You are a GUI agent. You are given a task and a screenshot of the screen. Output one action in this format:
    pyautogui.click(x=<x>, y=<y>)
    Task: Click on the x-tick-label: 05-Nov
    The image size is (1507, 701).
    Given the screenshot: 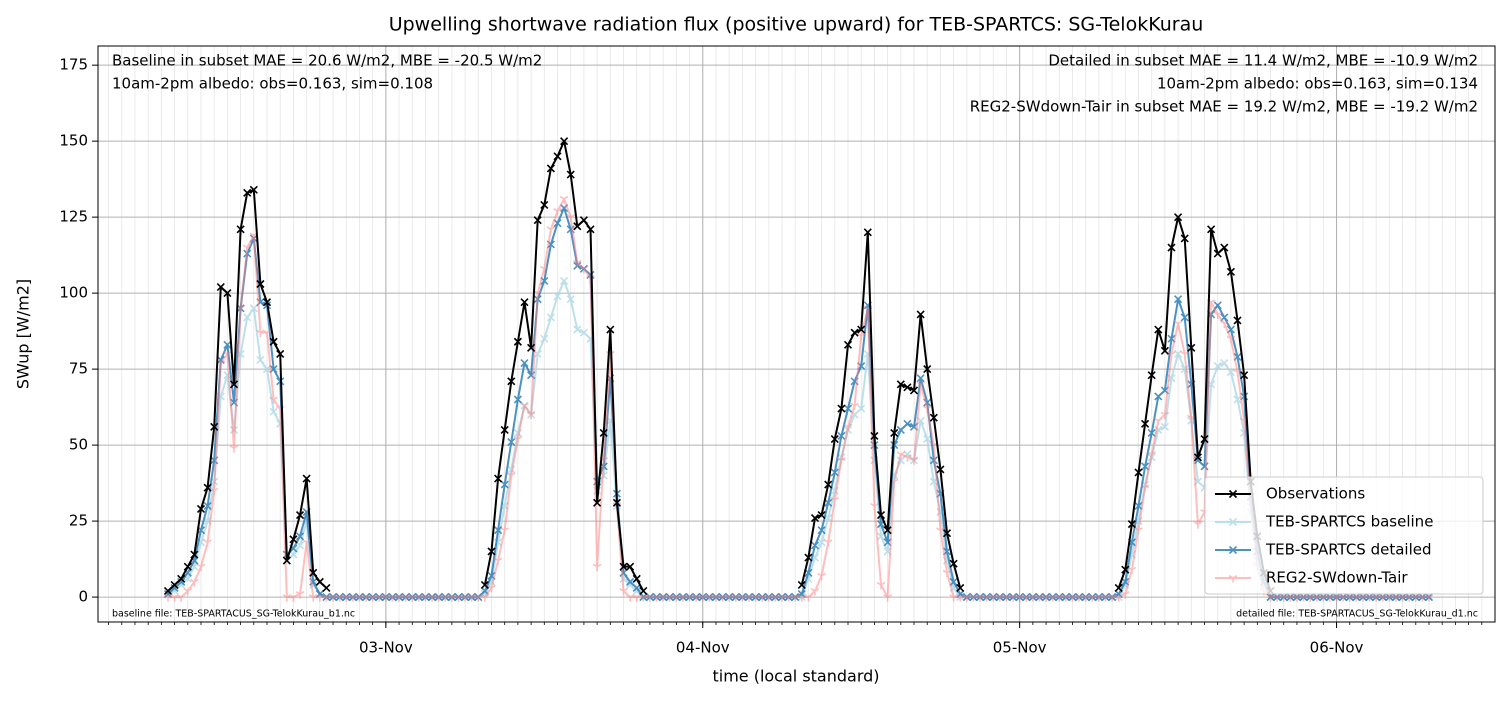 What is the action you would take?
    pyautogui.click(x=1020, y=648)
    